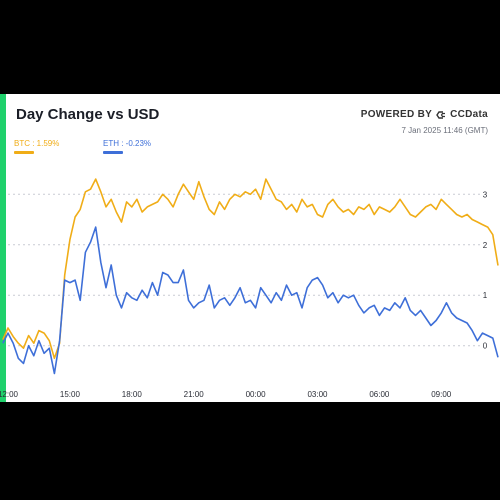 This screenshot has height=500, width=500. Describe the element at coordinates (485, 245) in the screenshot. I see `y-tick-label: 2` at that location.